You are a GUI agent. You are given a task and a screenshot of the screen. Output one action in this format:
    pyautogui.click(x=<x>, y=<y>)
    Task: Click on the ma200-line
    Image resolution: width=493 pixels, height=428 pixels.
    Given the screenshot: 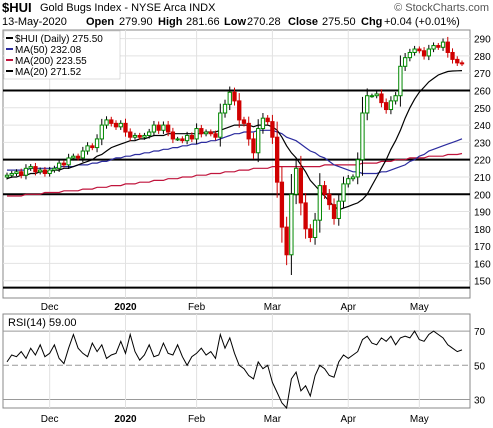 What is the action you would take?
    pyautogui.click(x=235, y=174)
    